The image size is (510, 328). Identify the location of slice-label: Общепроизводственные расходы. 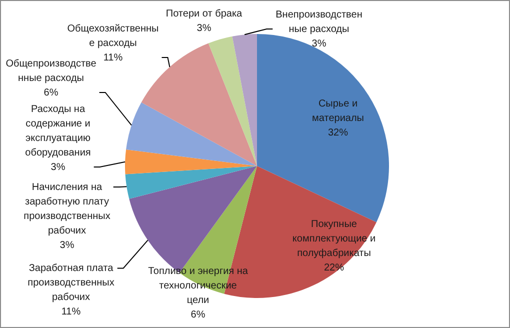
(51, 71).